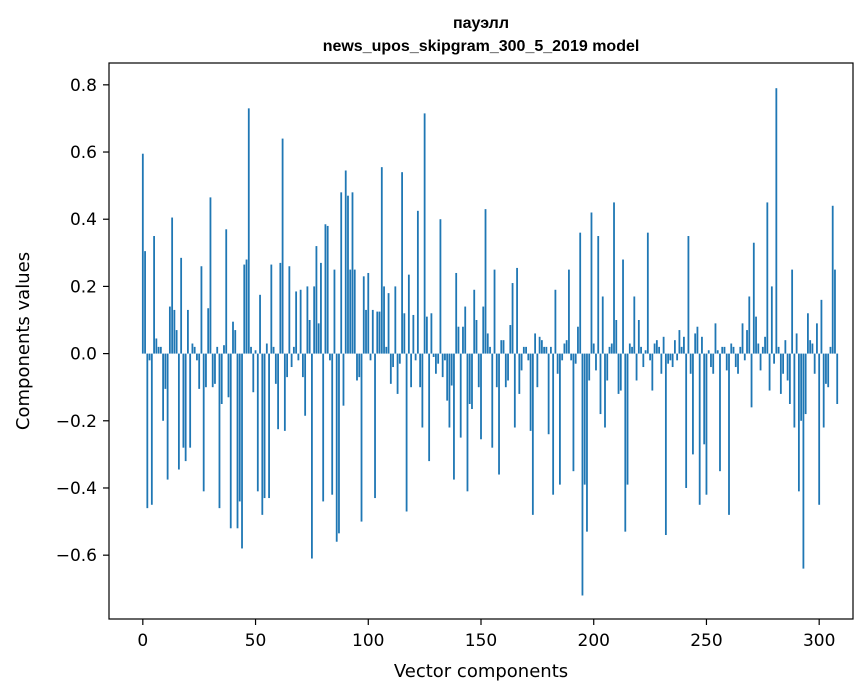  I want to click on y-tick-label: 0.0, so click(83, 355).